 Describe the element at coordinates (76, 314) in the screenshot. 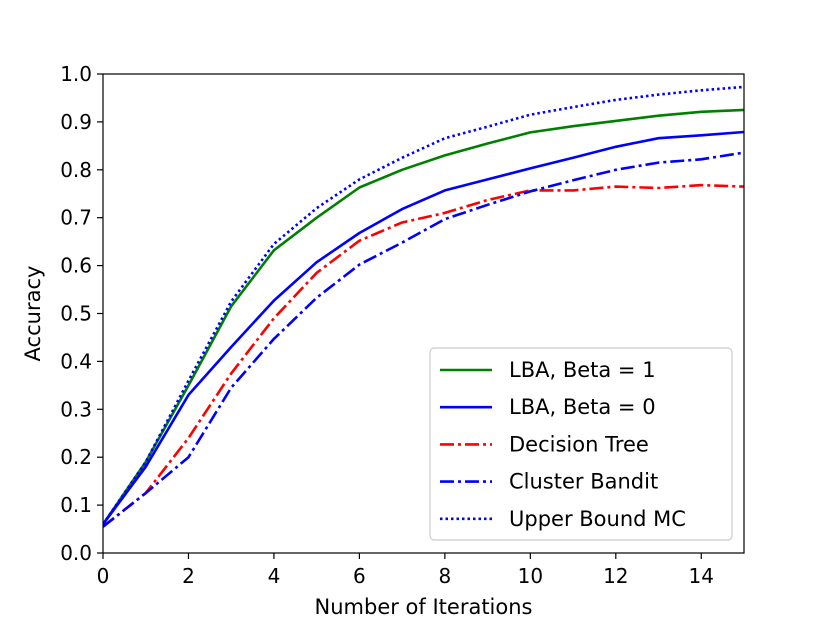

I see `y-tick-label: 0.5` at that location.